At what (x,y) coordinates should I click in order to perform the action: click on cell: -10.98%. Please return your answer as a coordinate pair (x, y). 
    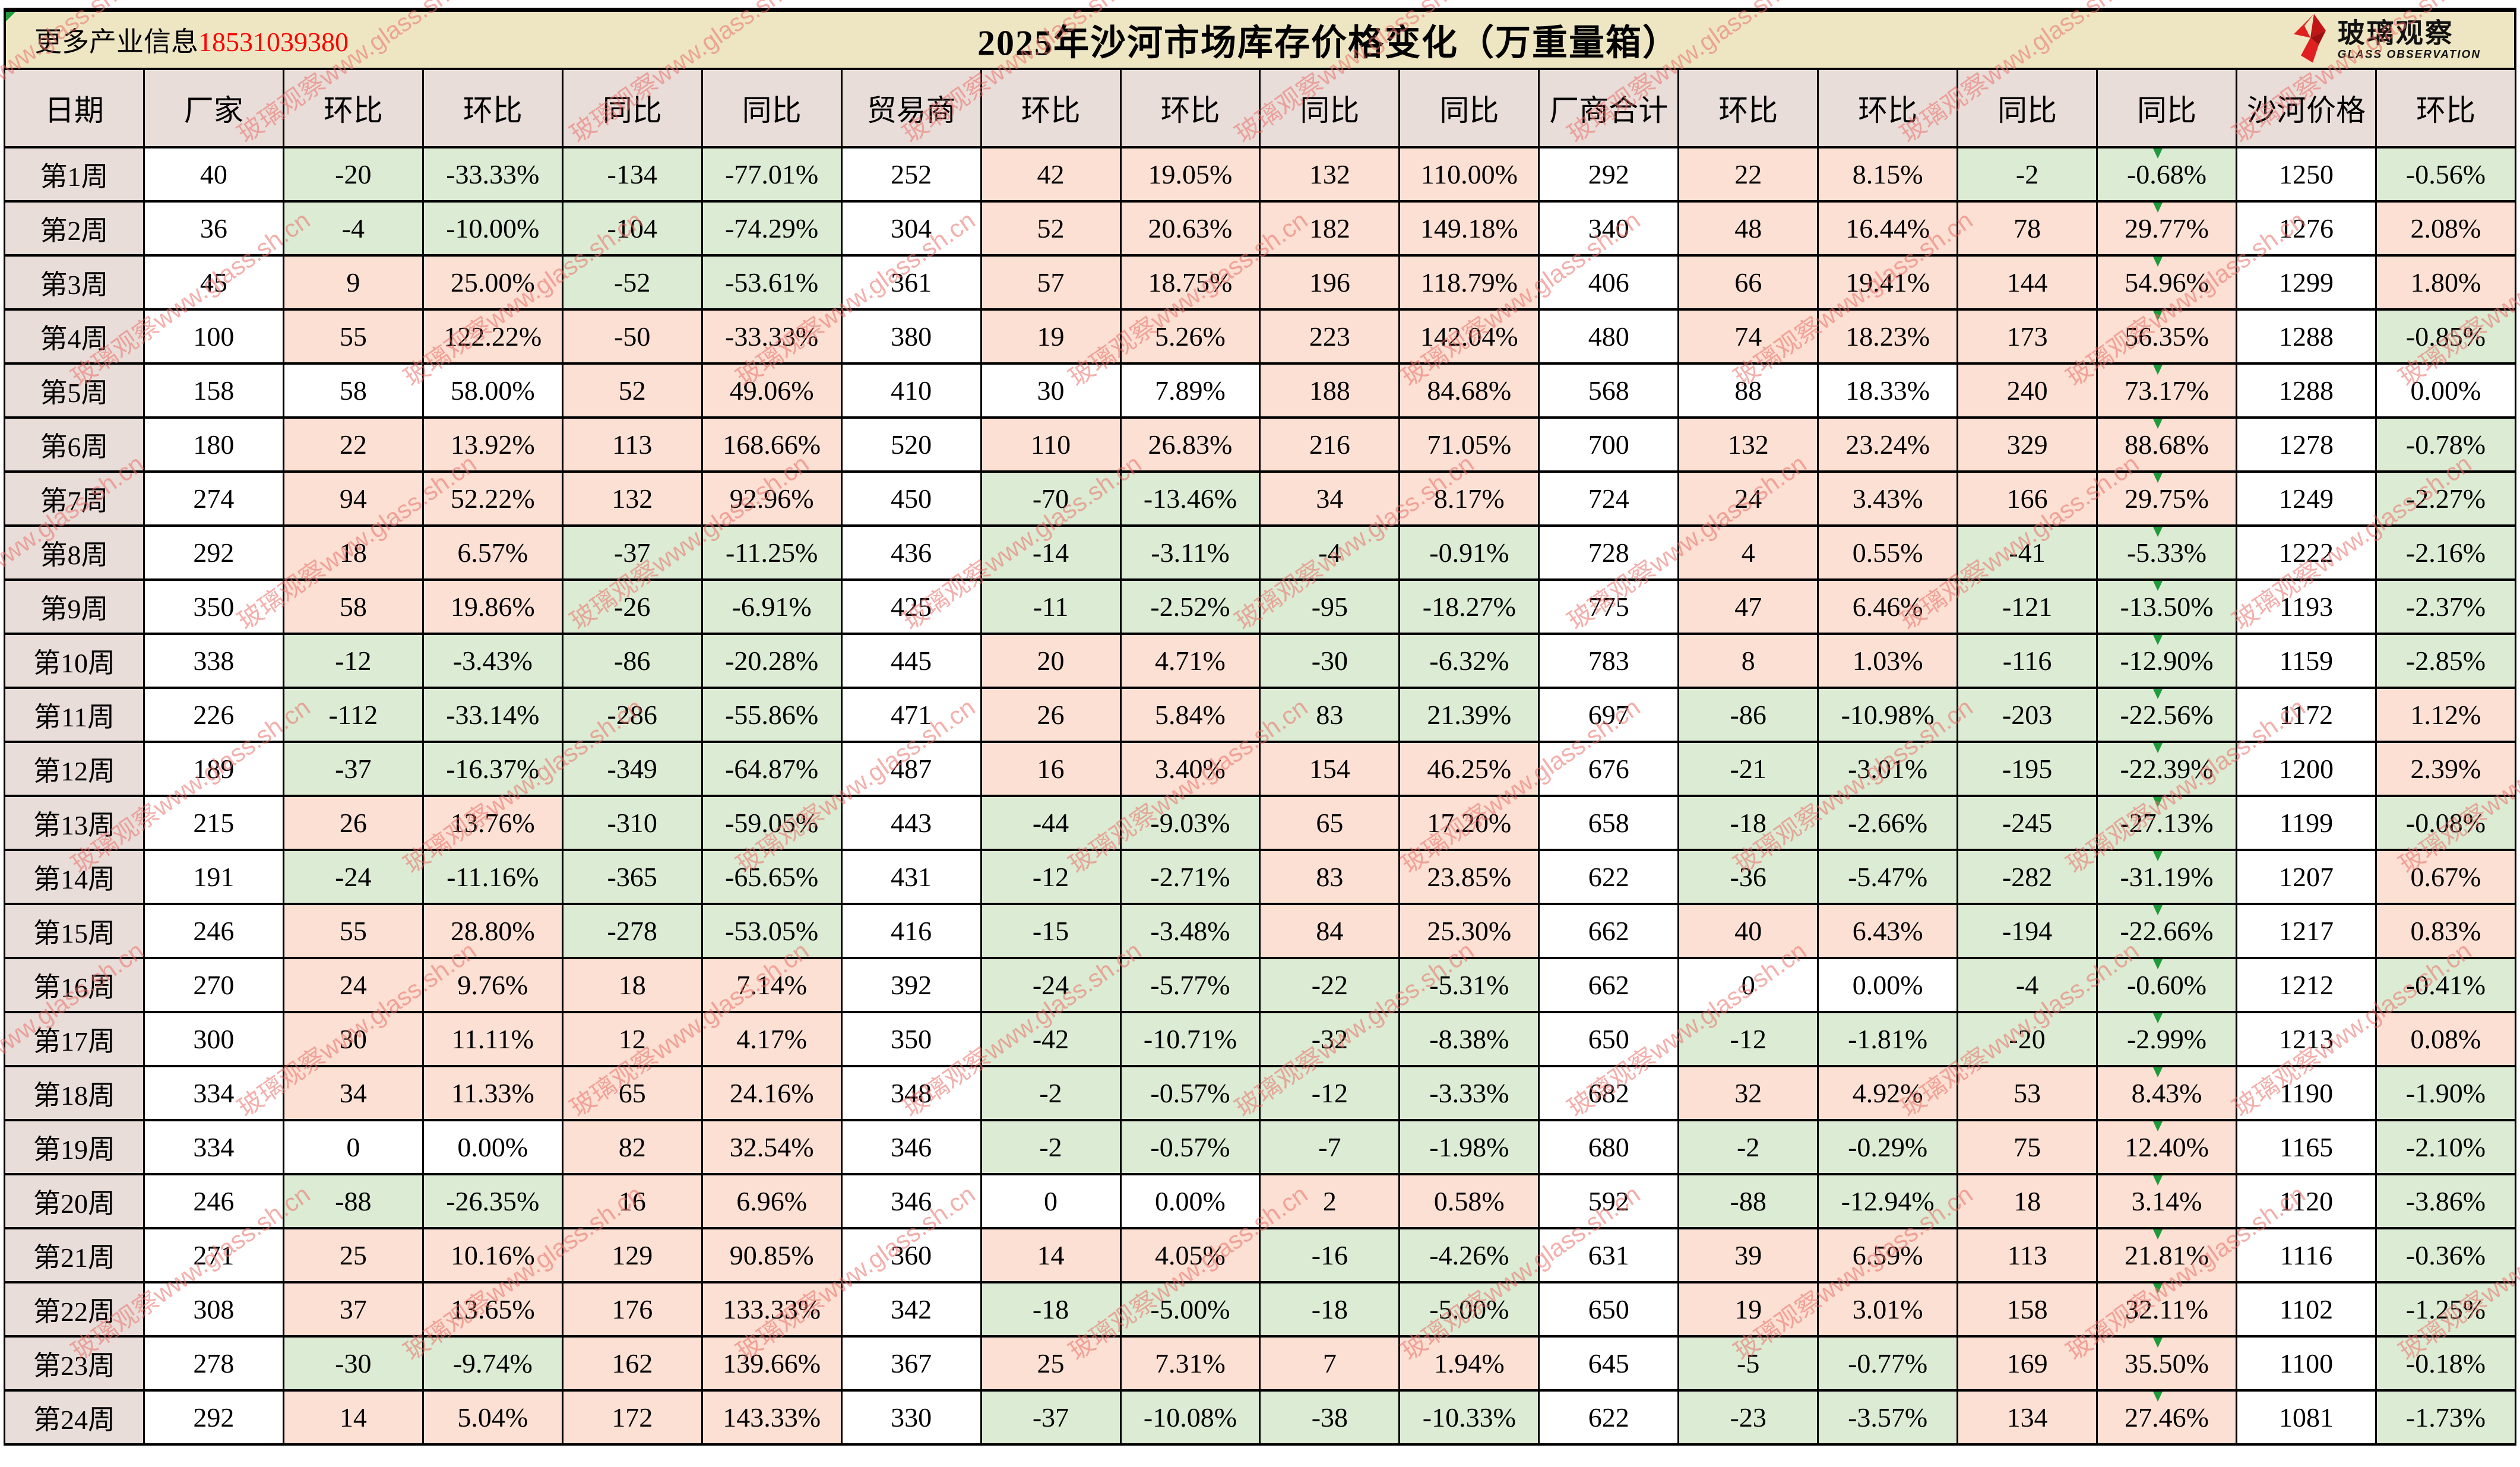
    Looking at the image, I should click on (1888, 715).